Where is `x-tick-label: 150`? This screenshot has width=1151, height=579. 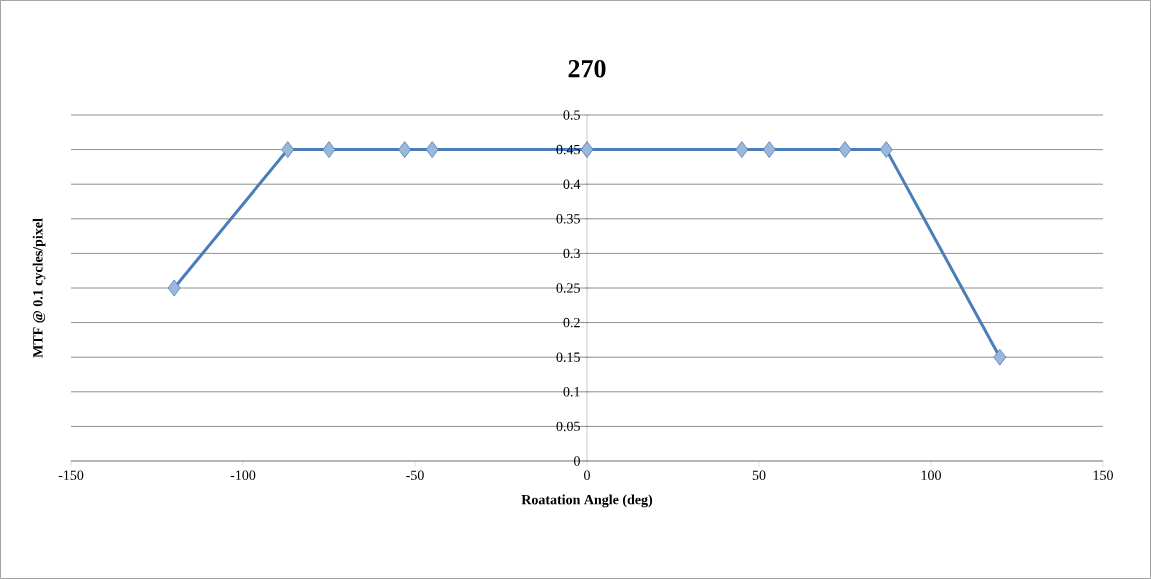
x-tick-label: 150 is located at coordinates (1103, 475).